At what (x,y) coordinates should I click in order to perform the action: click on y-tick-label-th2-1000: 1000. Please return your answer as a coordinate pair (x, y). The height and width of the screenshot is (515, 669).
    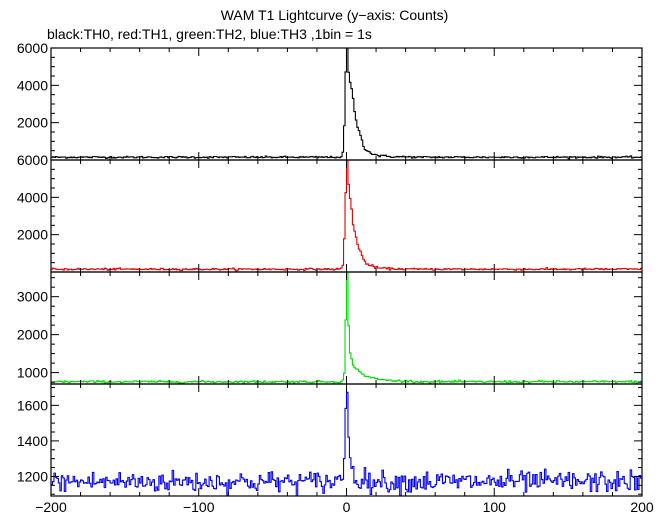
    Looking at the image, I should click on (32, 373).